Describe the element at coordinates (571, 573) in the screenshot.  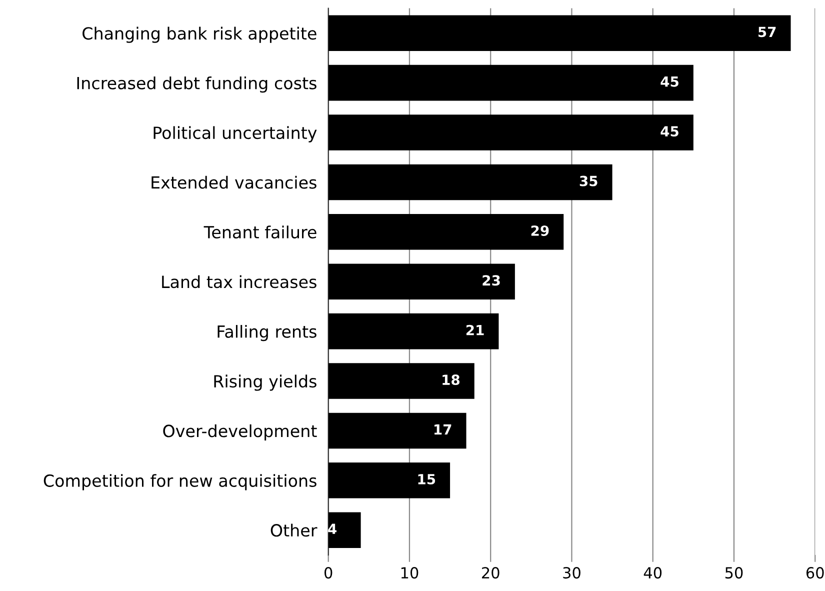
I see `x-tick-label: 30` at that location.